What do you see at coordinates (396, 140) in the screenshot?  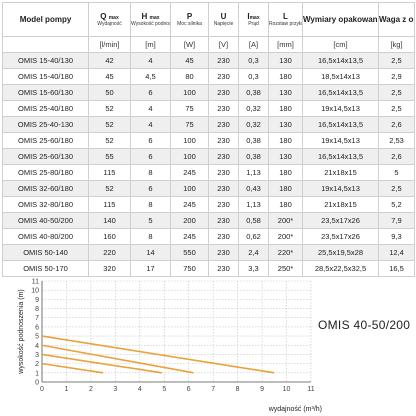 I see `table-cell: 2,53` at bounding box center [396, 140].